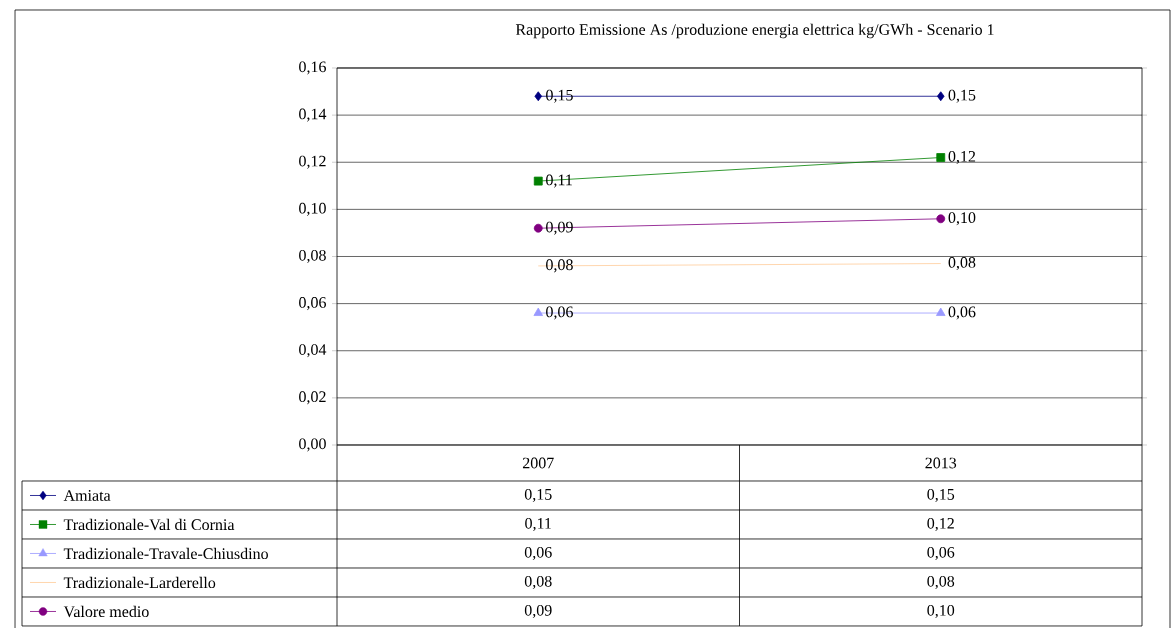 The height and width of the screenshot is (628, 1176). Describe the element at coordinates (312, 445) in the screenshot. I see `y-tick-label: 0,00` at that location.